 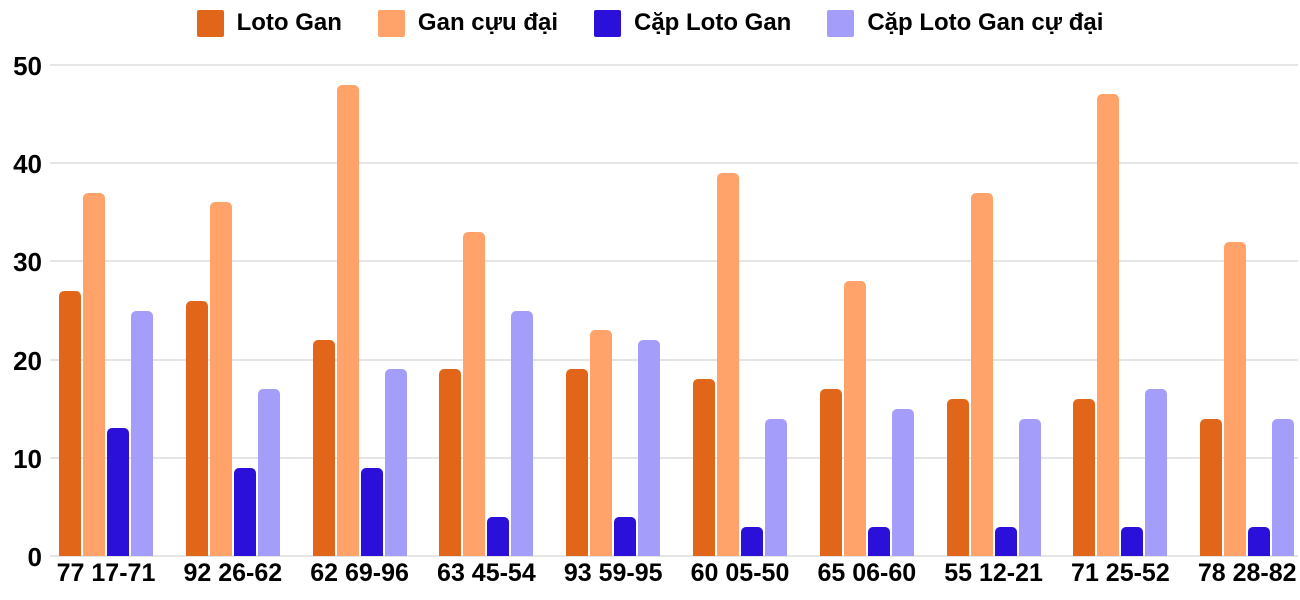 What do you see at coordinates (613, 573) in the screenshot?
I see `x-category-label-5: 93 59-95` at bounding box center [613, 573].